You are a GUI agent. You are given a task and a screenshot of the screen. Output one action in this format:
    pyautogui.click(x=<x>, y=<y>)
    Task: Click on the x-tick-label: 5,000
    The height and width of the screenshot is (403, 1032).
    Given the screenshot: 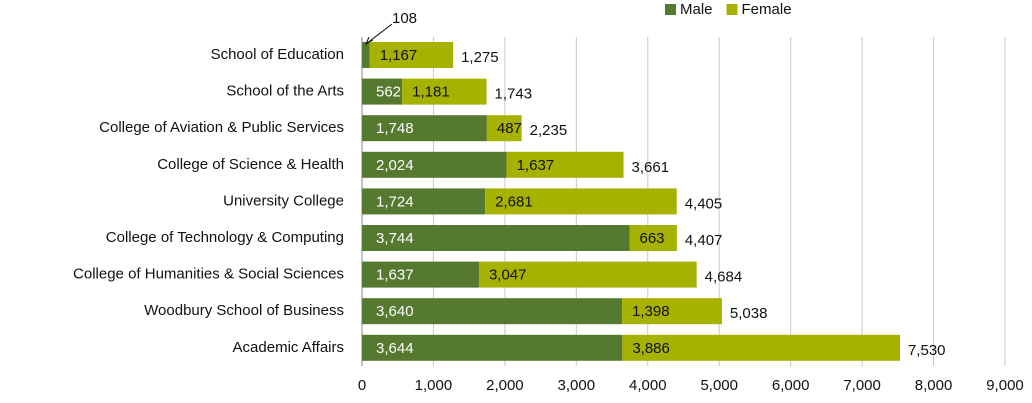 What is the action you would take?
    pyautogui.click(x=719, y=385)
    